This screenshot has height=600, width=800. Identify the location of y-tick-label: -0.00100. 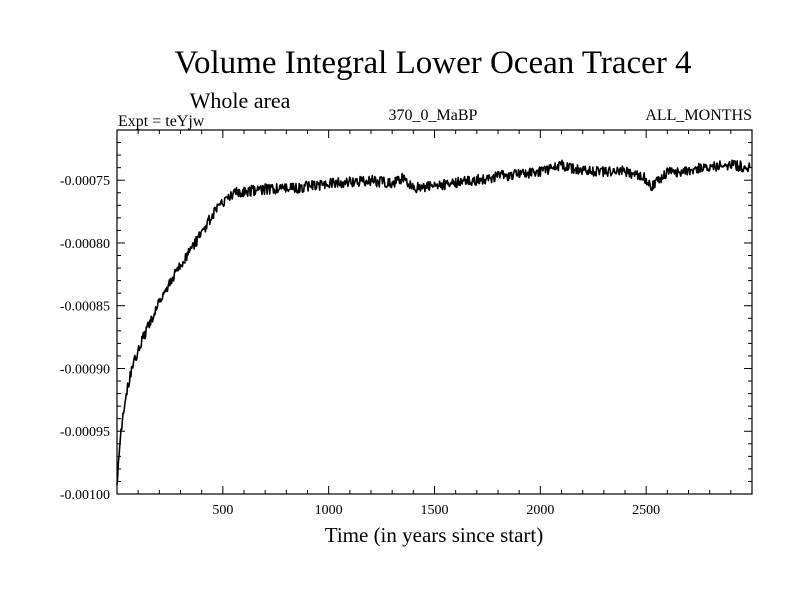
(85, 495).